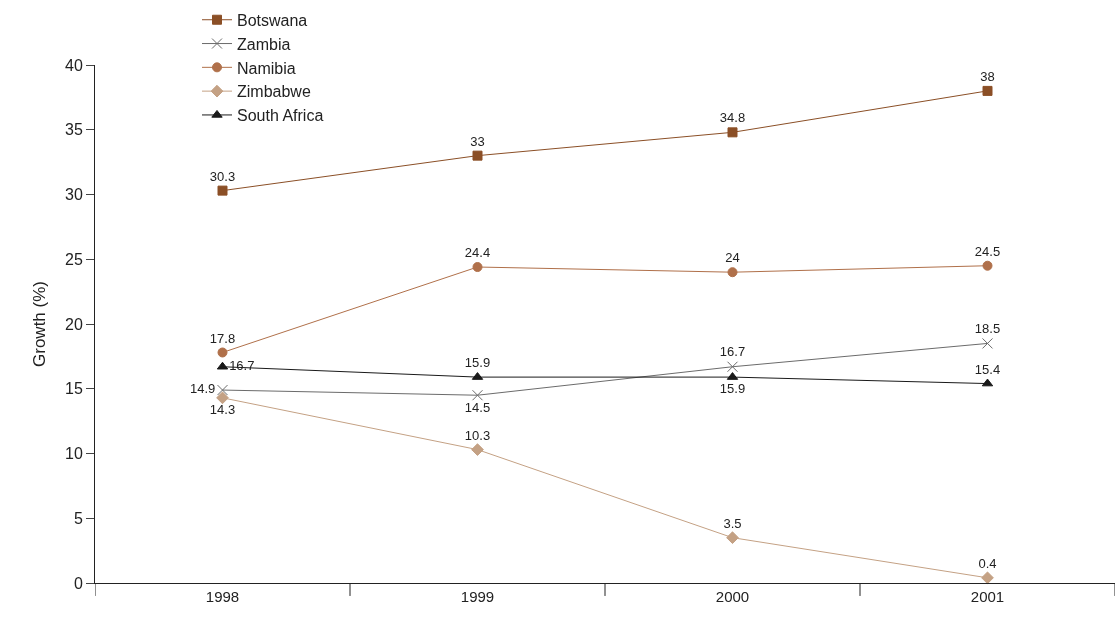 The width and height of the screenshot is (1117, 623). I want to click on data-label: 14.3, so click(222, 410).